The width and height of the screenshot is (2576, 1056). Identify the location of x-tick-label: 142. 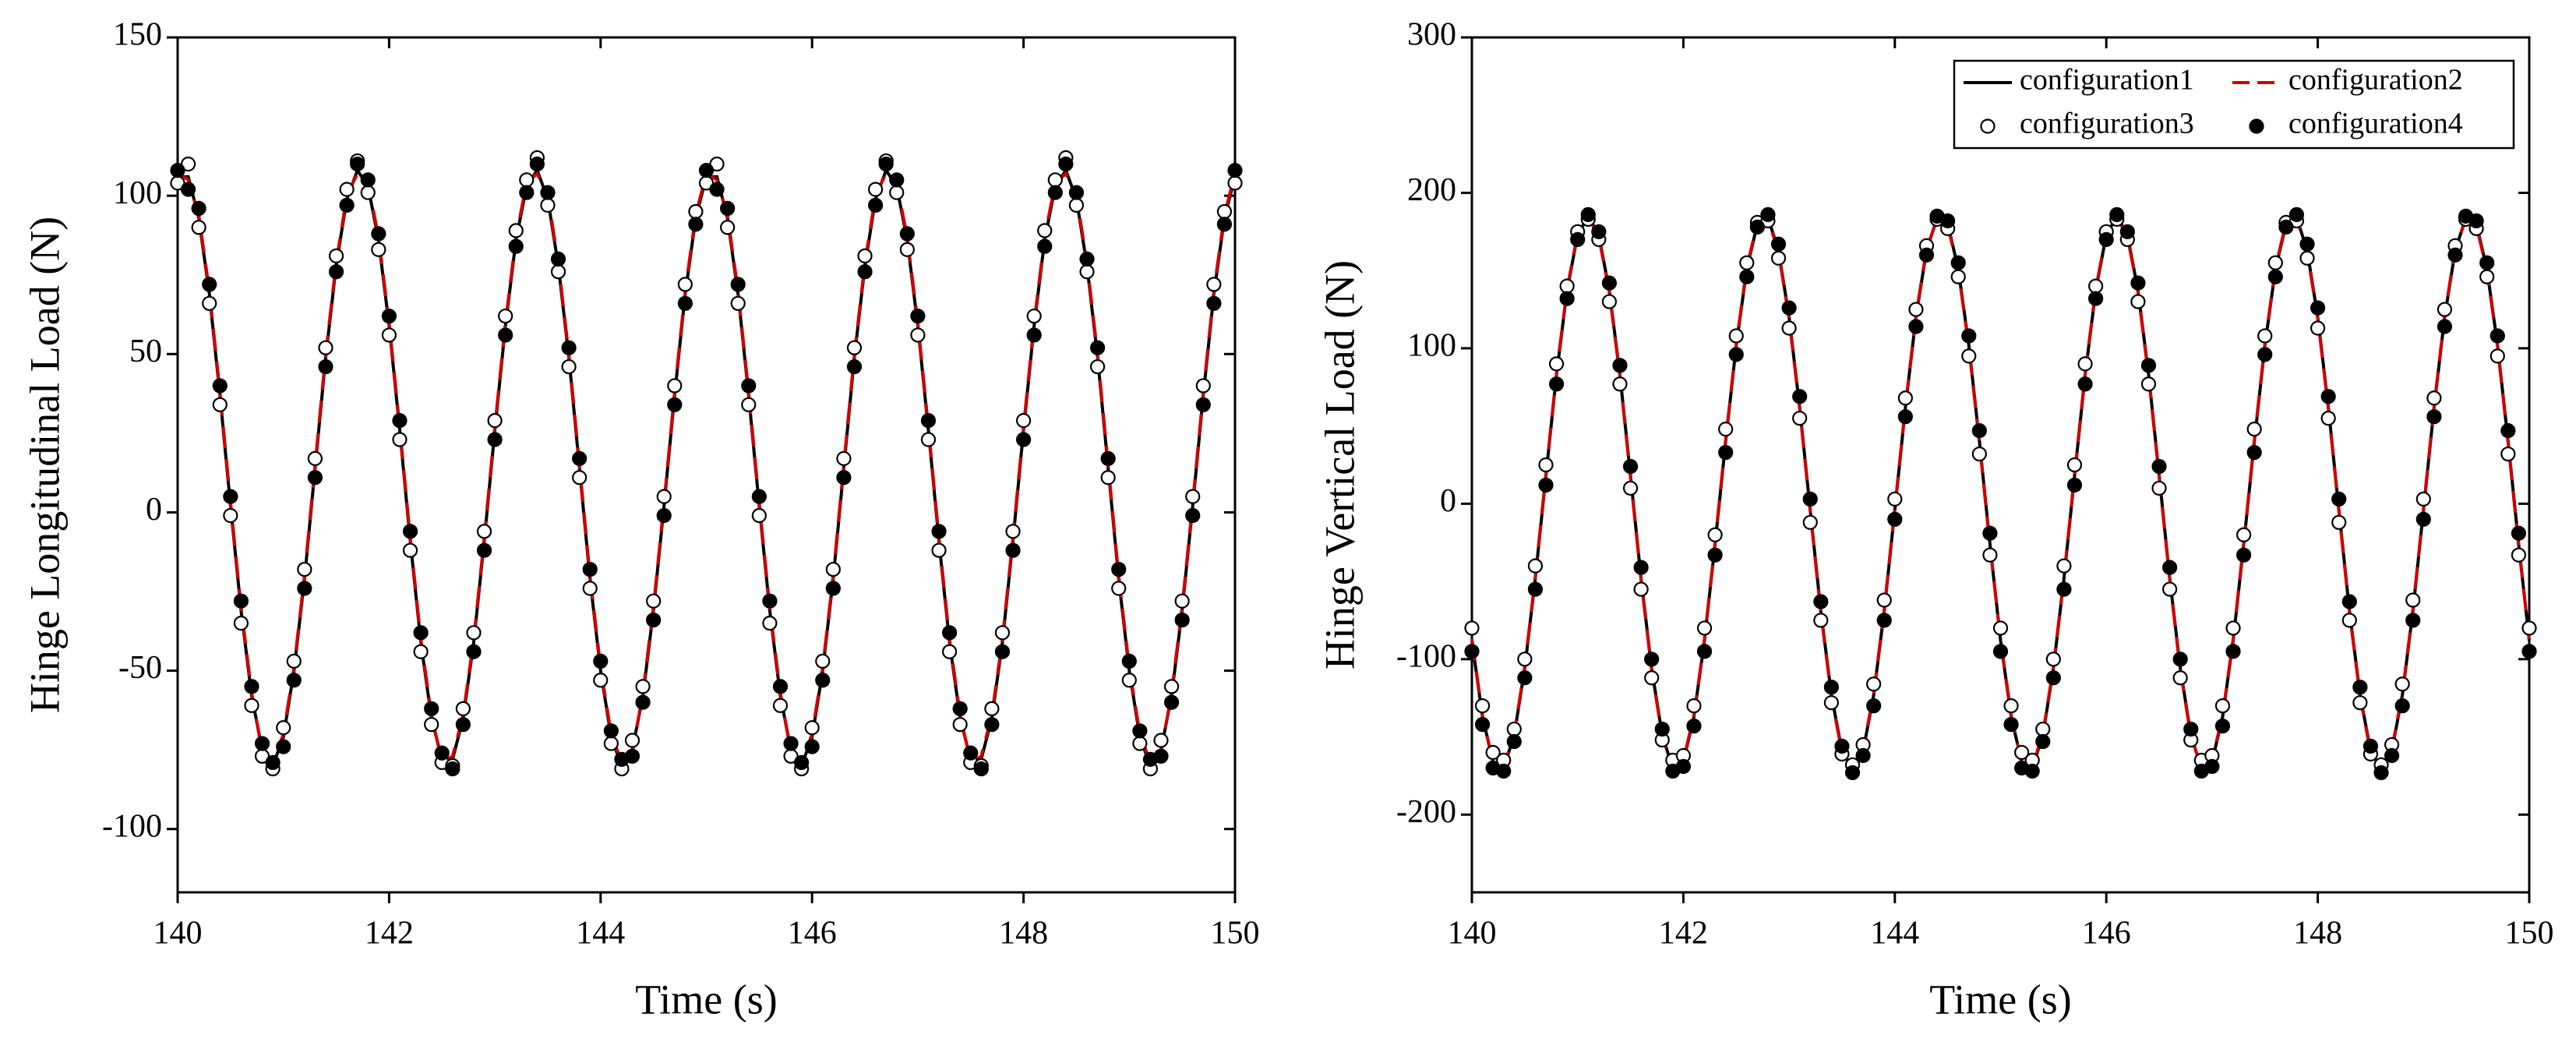
(1683, 934).